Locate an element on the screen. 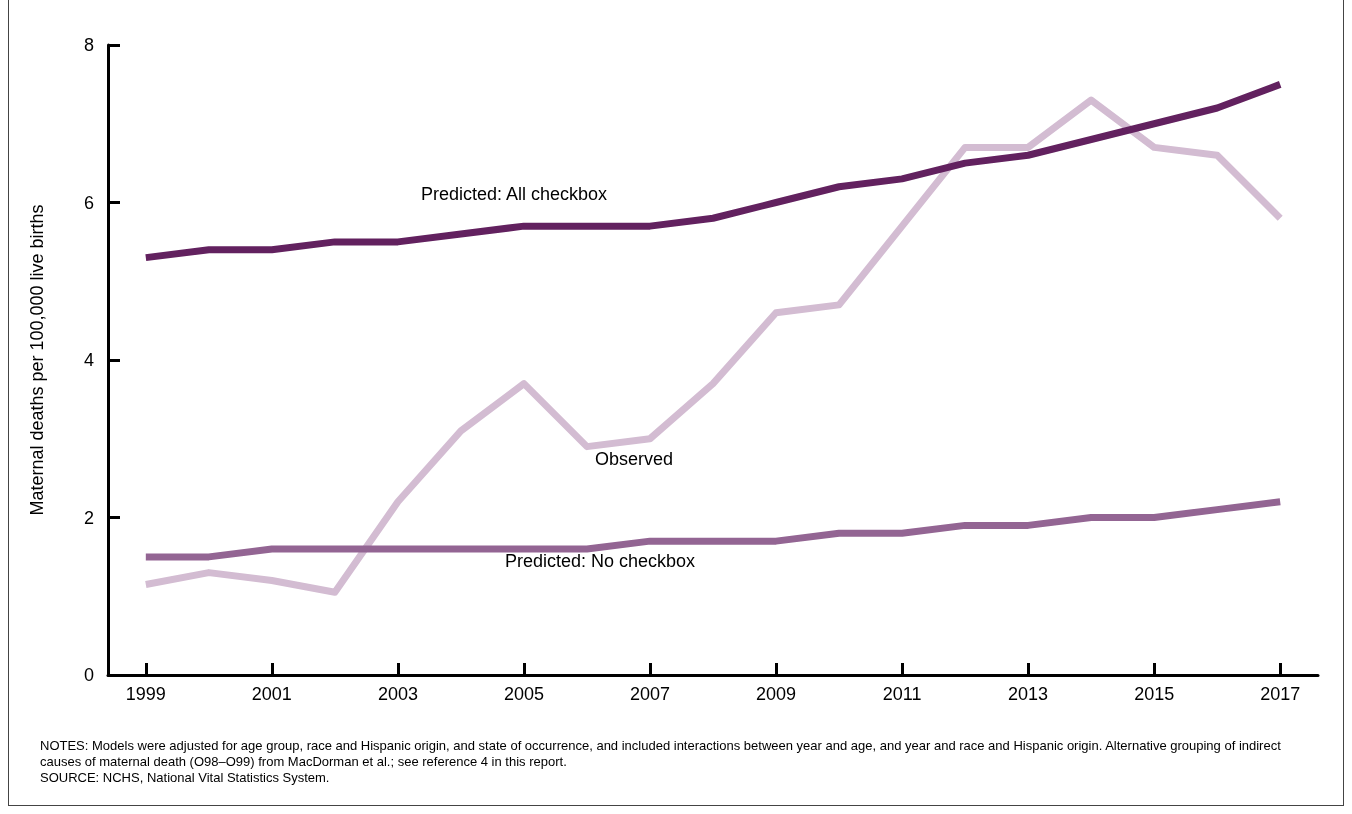 The width and height of the screenshot is (1352, 814). x-tick-label: 2009 is located at coordinates (776, 694).